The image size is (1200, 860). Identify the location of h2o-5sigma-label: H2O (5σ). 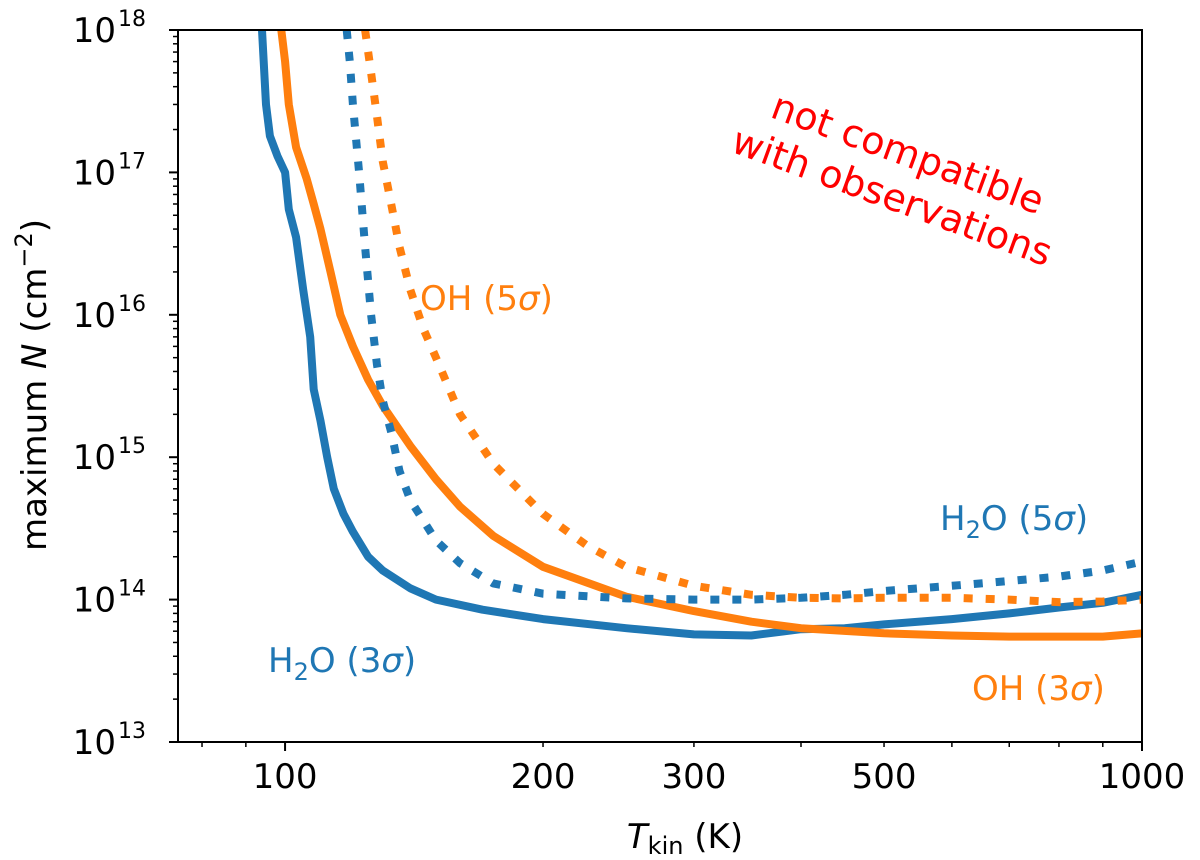
(1014, 521).